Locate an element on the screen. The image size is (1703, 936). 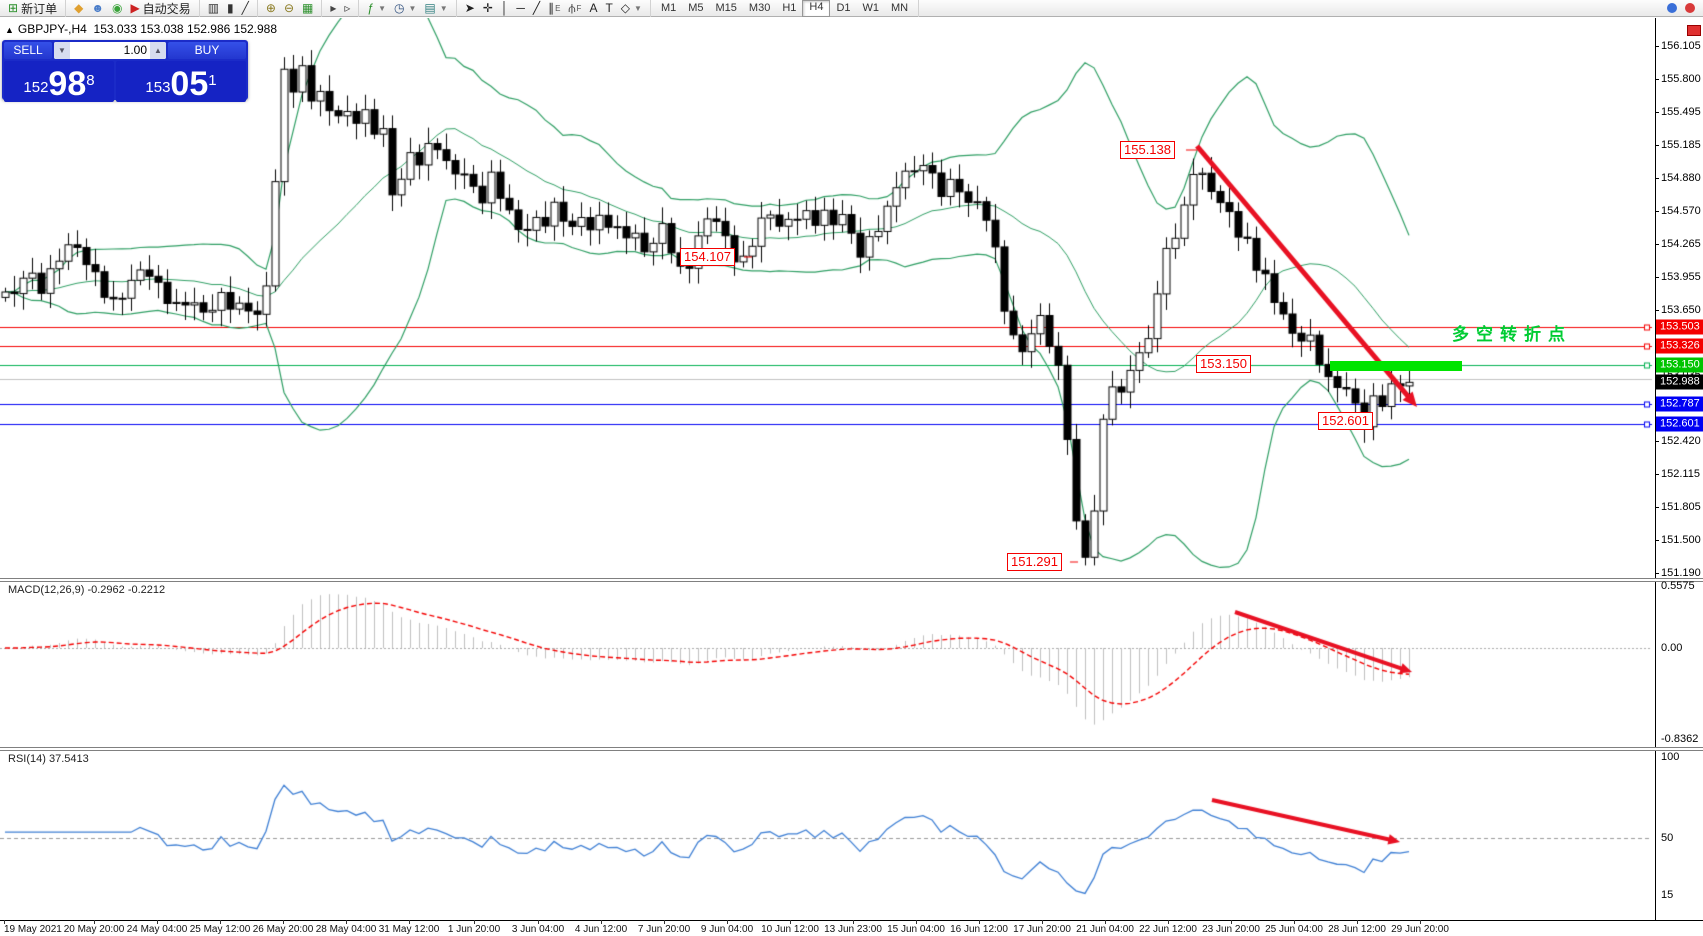
shapes-button: ◇ ▼ is located at coordinates (631, 8).